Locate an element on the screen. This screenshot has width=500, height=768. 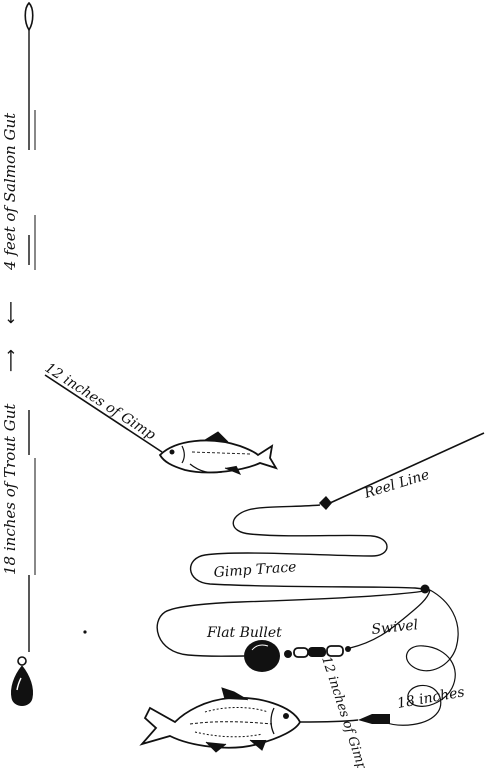
lower-bait-rig is located at coordinates (264, 720).